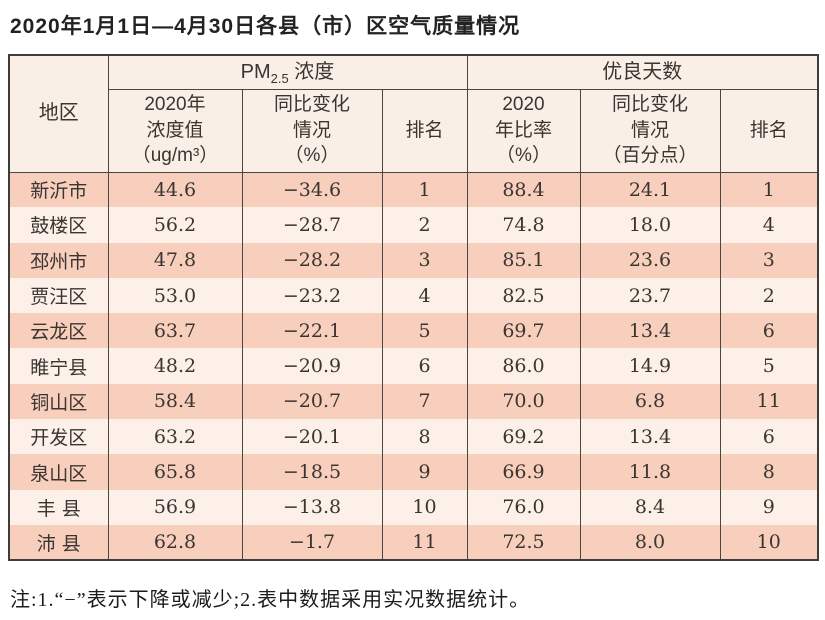  I want to click on ratio-value-cell: 76.0, so click(523, 507).